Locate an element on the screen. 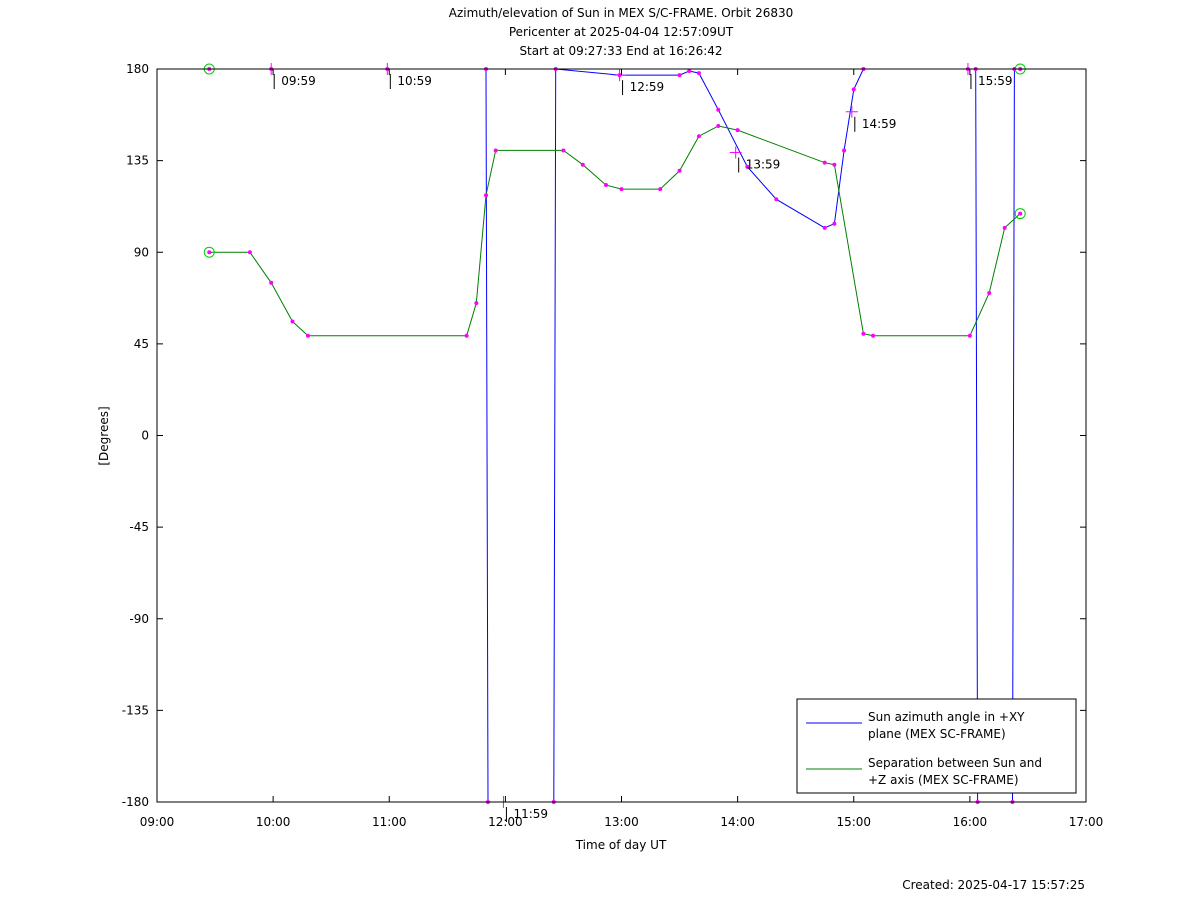 The image size is (1200, 901). y-tick-label: 45 is located at coordinates (141, 344).